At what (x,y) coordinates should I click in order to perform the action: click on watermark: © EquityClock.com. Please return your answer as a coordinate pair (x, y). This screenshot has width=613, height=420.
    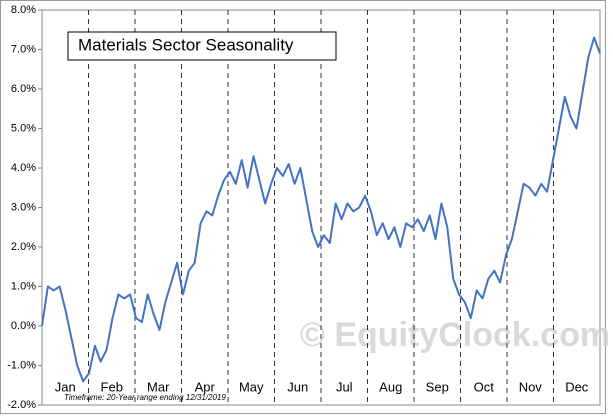
    Looking at the image, I should click on (455, 335).